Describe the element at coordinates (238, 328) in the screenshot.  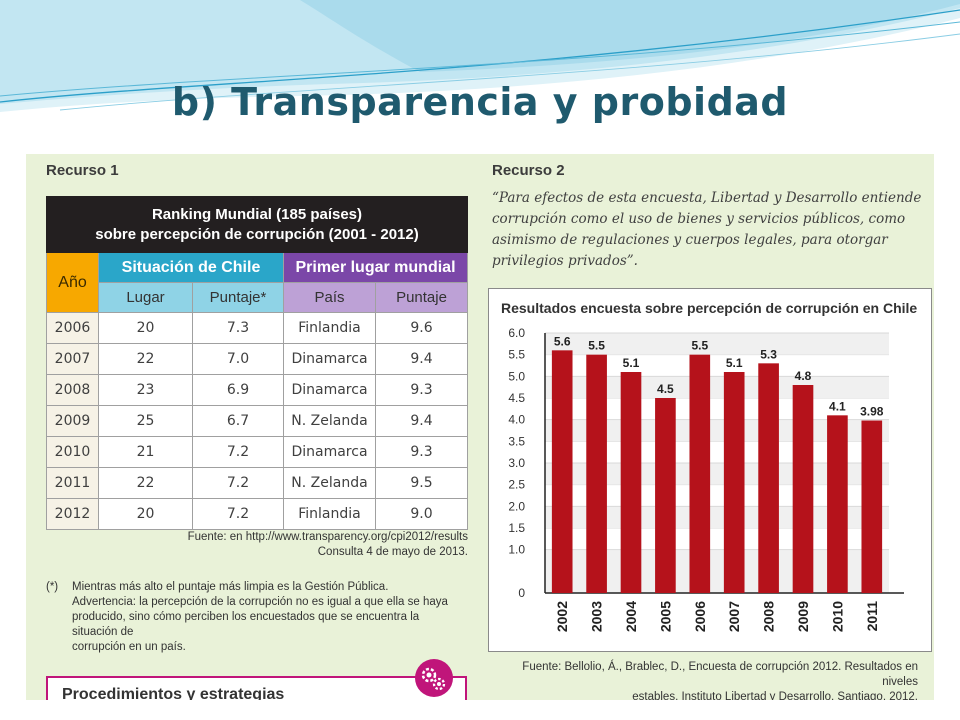
I see `cell-puntaje: 7.3` at that location.